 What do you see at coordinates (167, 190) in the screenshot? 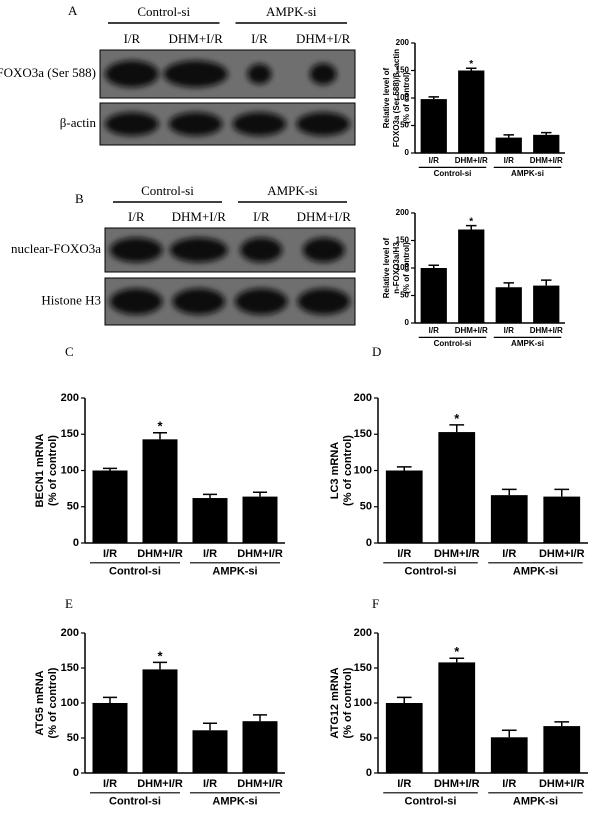
I see `blot-group-label: Control-si` at bounding box center [167, 190].